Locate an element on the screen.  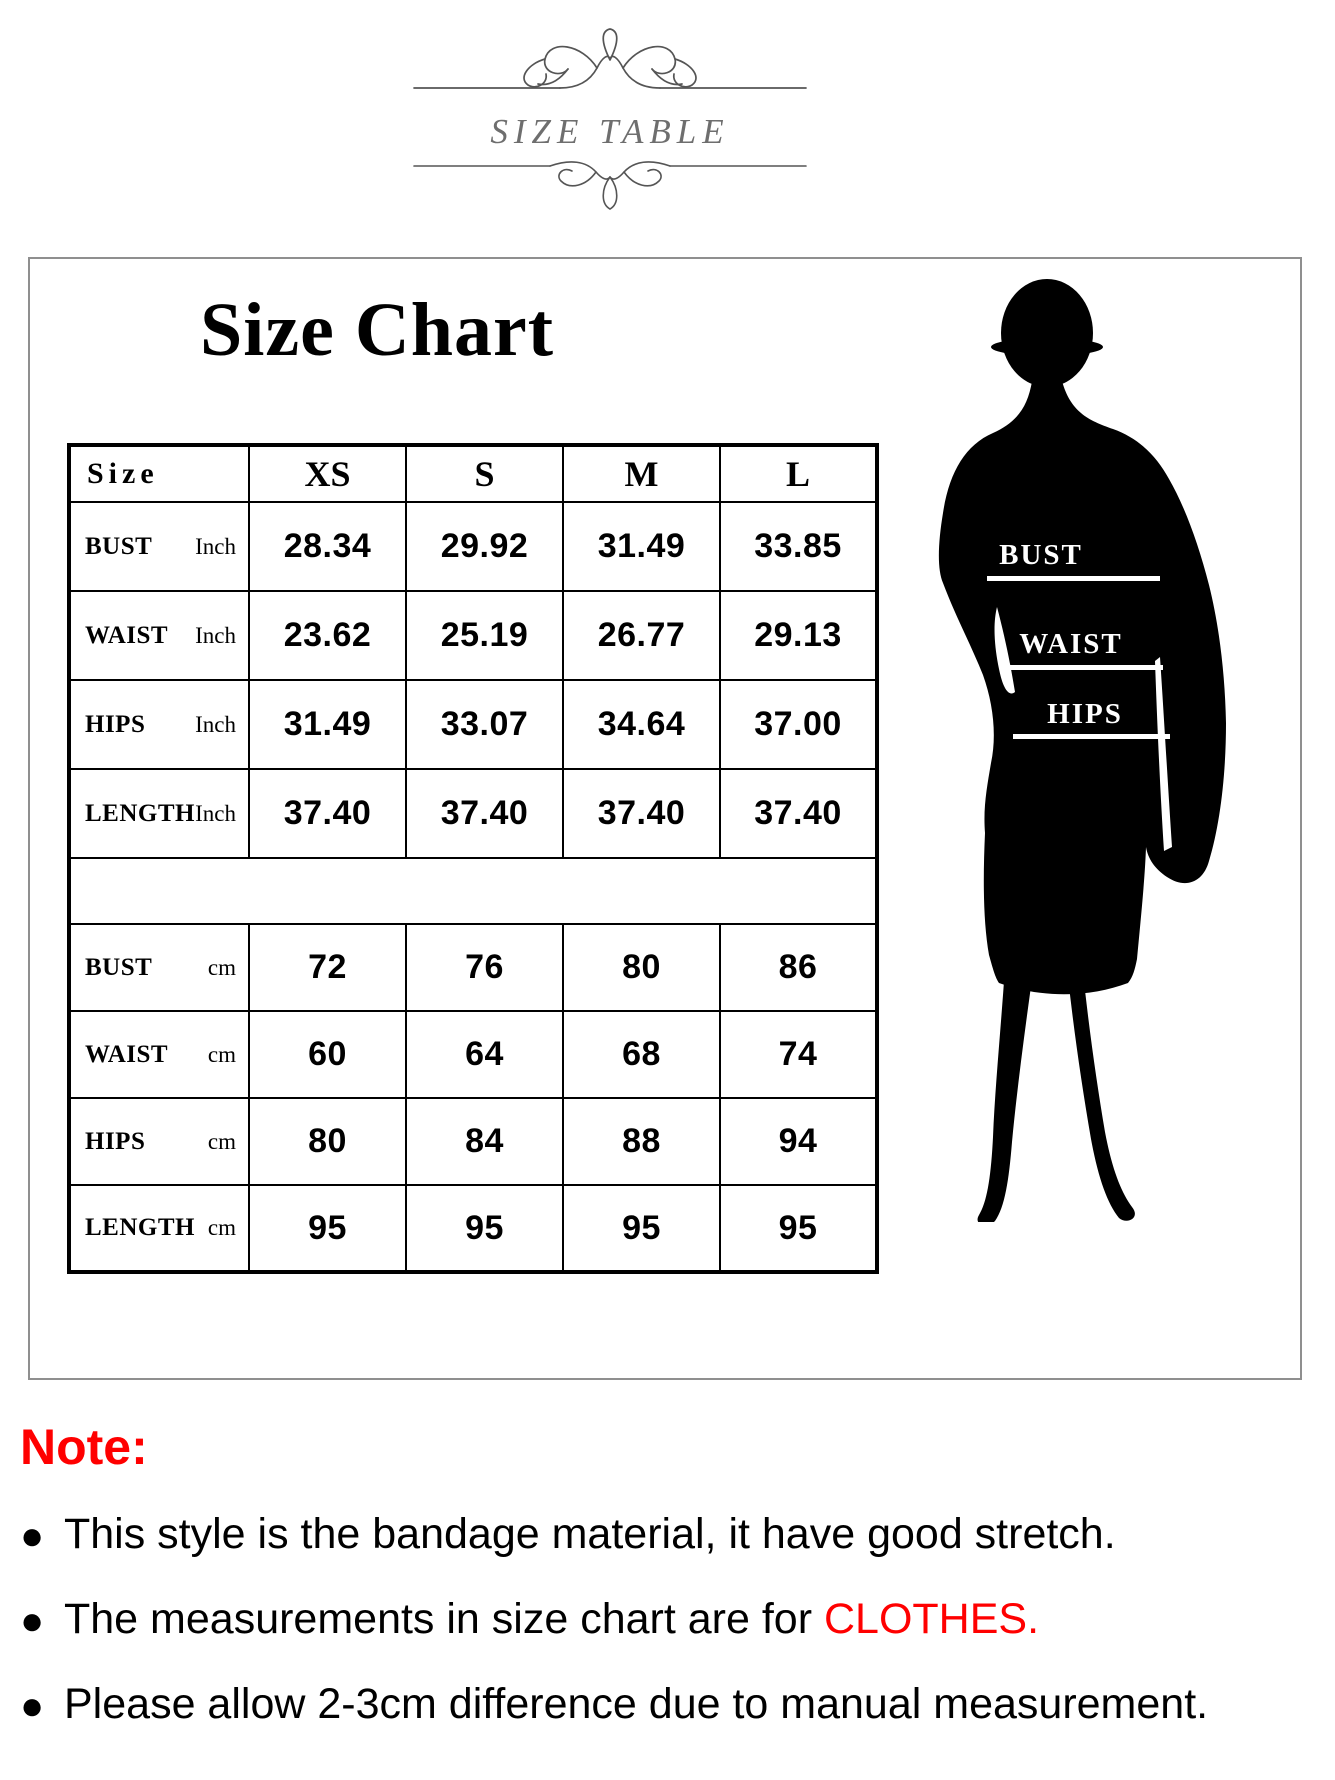
value-cell: 84 is located at coordinates (484, 1141).